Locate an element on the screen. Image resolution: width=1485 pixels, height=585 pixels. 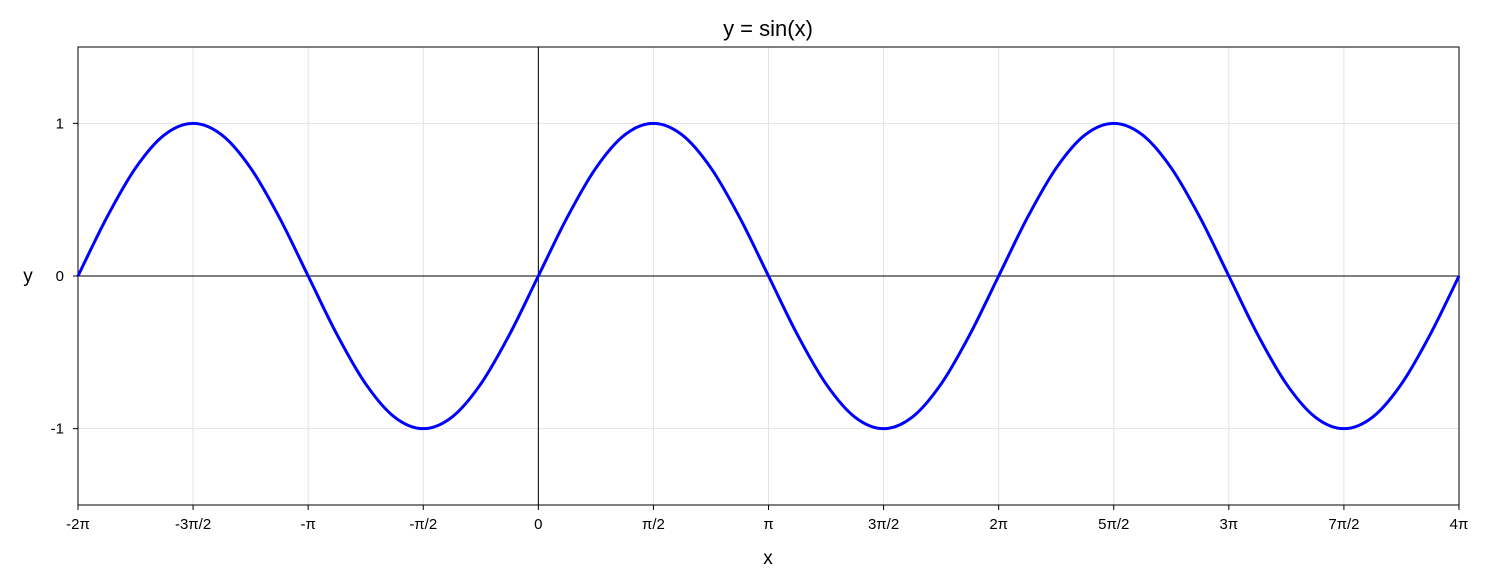
x-tick-label: 2π is located at coordinates (998, 524).